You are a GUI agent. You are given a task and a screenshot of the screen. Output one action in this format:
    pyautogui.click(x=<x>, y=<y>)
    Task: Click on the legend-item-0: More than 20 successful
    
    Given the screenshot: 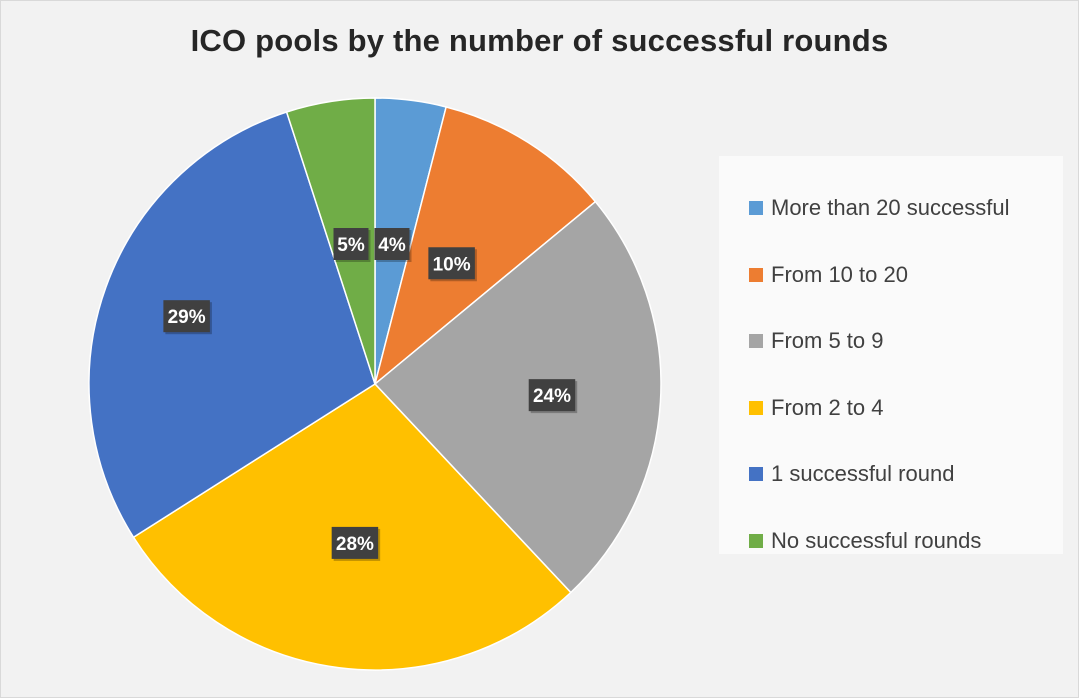 What is the action you would take?
    pyautogui.click(x=891, y=208)
    